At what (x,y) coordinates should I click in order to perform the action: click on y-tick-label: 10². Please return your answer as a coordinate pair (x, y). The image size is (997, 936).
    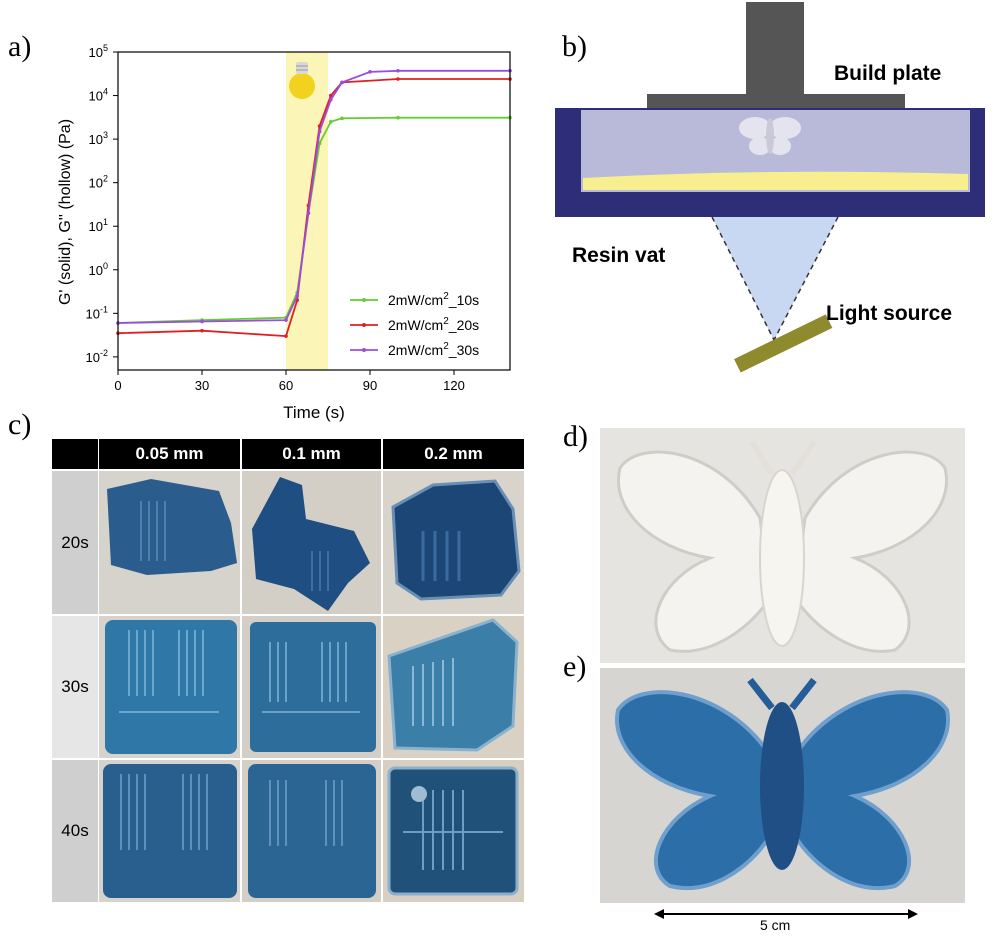
    Looking at the image, I should click on (98, 182).